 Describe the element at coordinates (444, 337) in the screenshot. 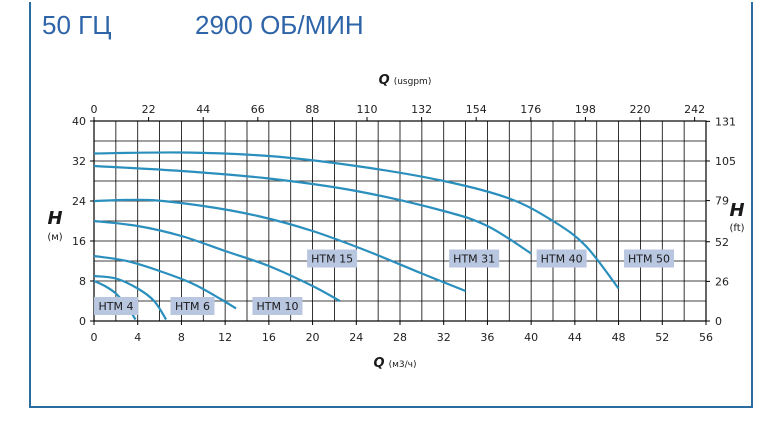

I see `tick-label-bottom: 32` at that location.